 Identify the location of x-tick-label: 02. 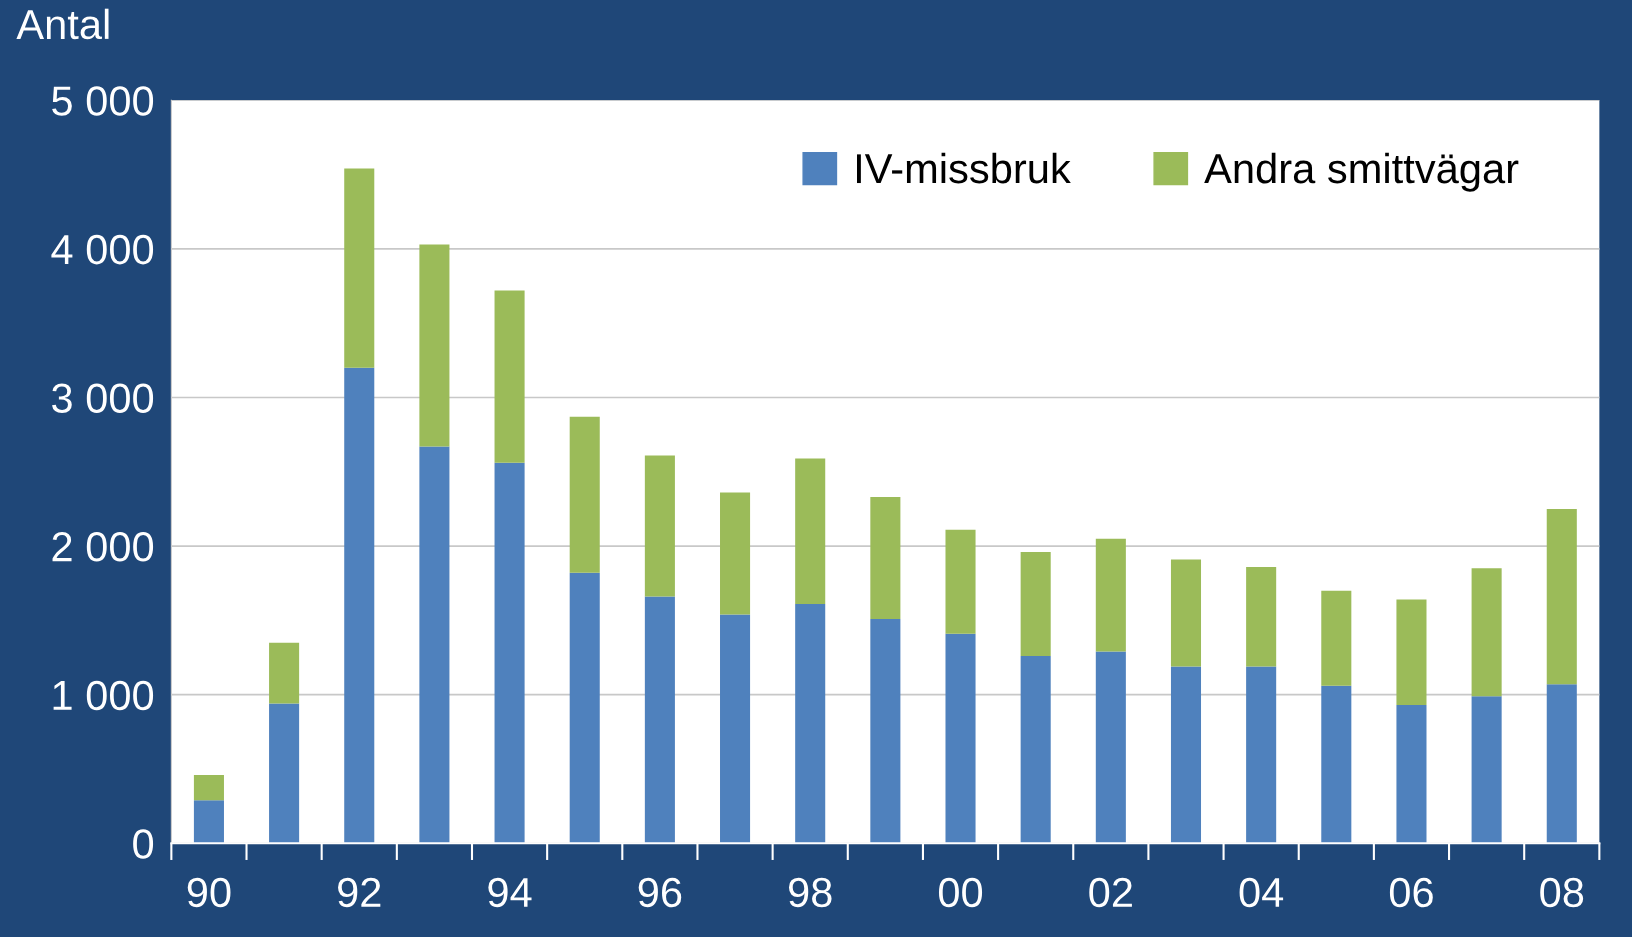
(1110, 892).